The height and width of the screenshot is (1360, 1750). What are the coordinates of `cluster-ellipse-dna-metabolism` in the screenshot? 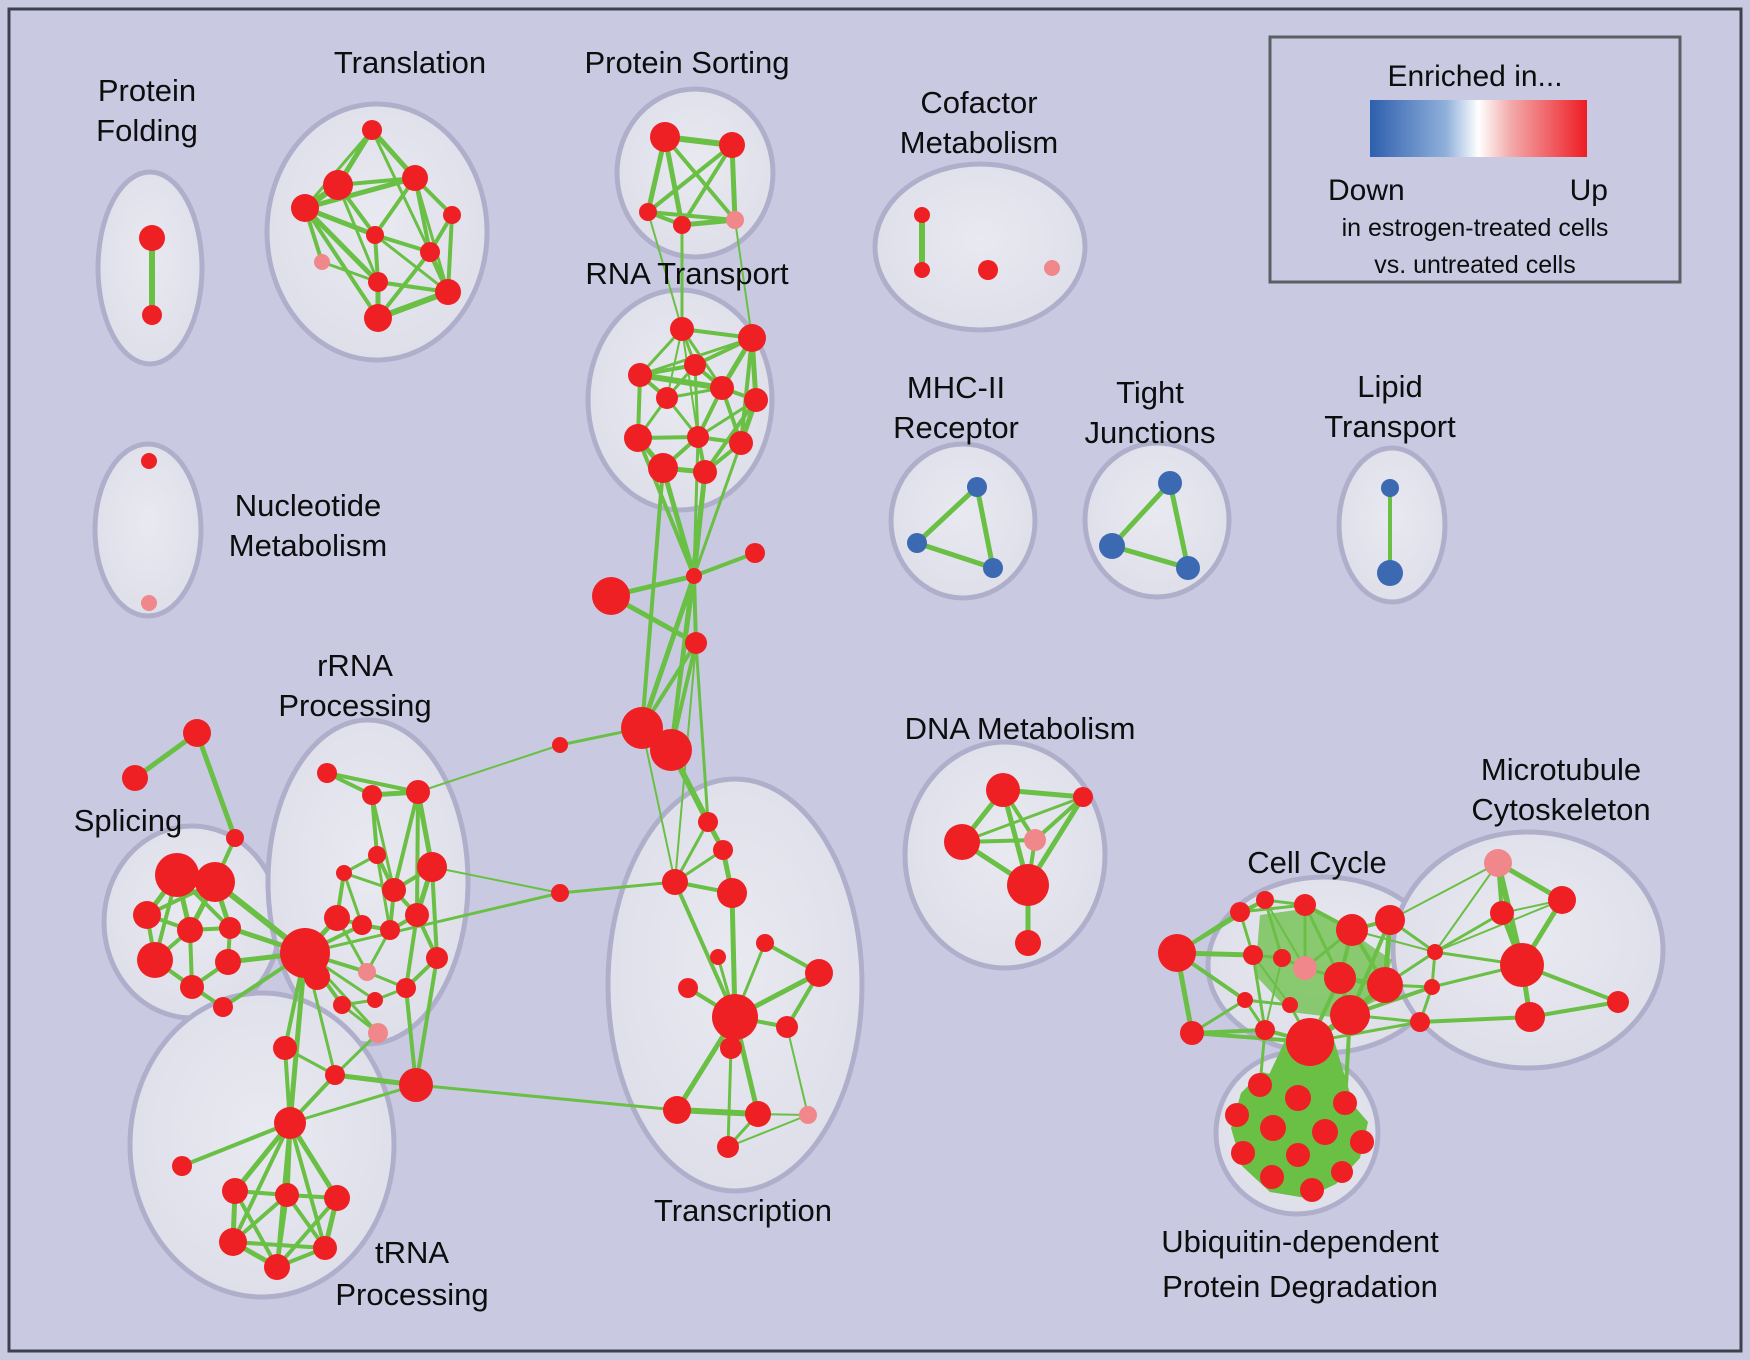 It's located at (1005, 855).